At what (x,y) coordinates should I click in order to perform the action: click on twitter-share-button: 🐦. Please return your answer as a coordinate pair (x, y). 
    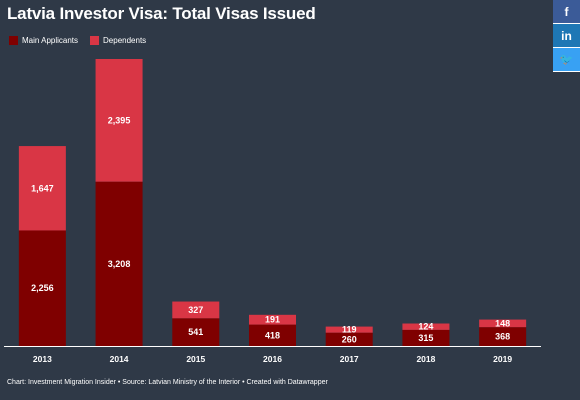
    Looking at the image, I should click on (566, 60).